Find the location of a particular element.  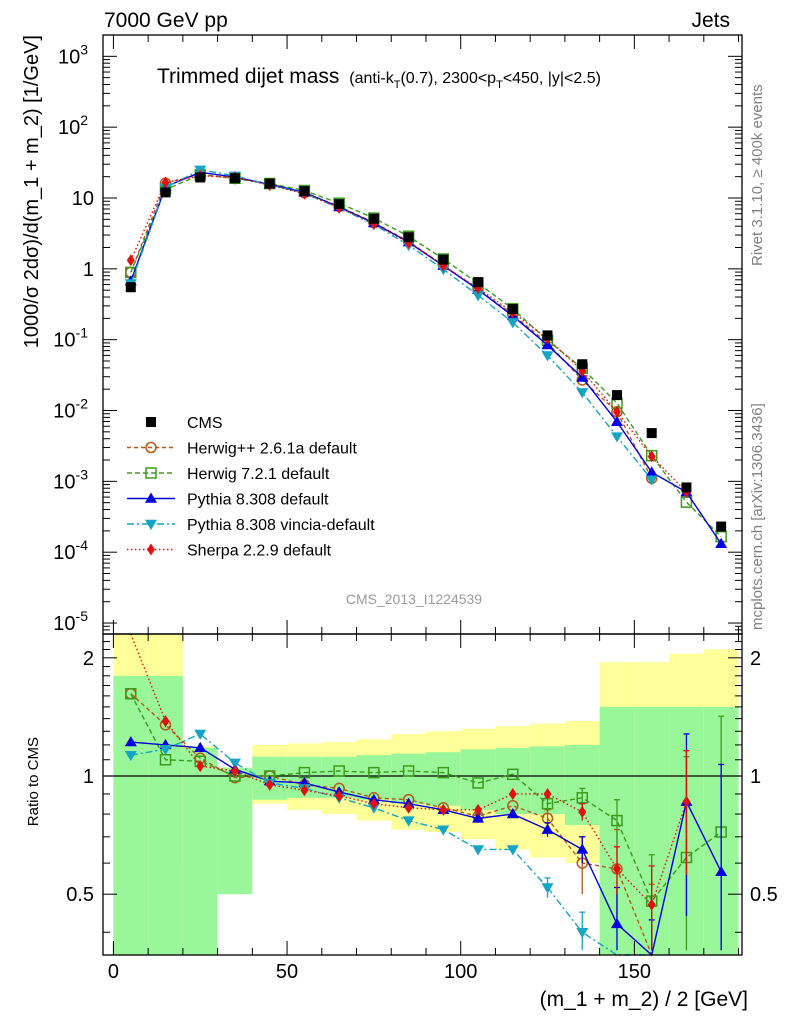

legend-marker-cms is located at coordinates (151, 422).